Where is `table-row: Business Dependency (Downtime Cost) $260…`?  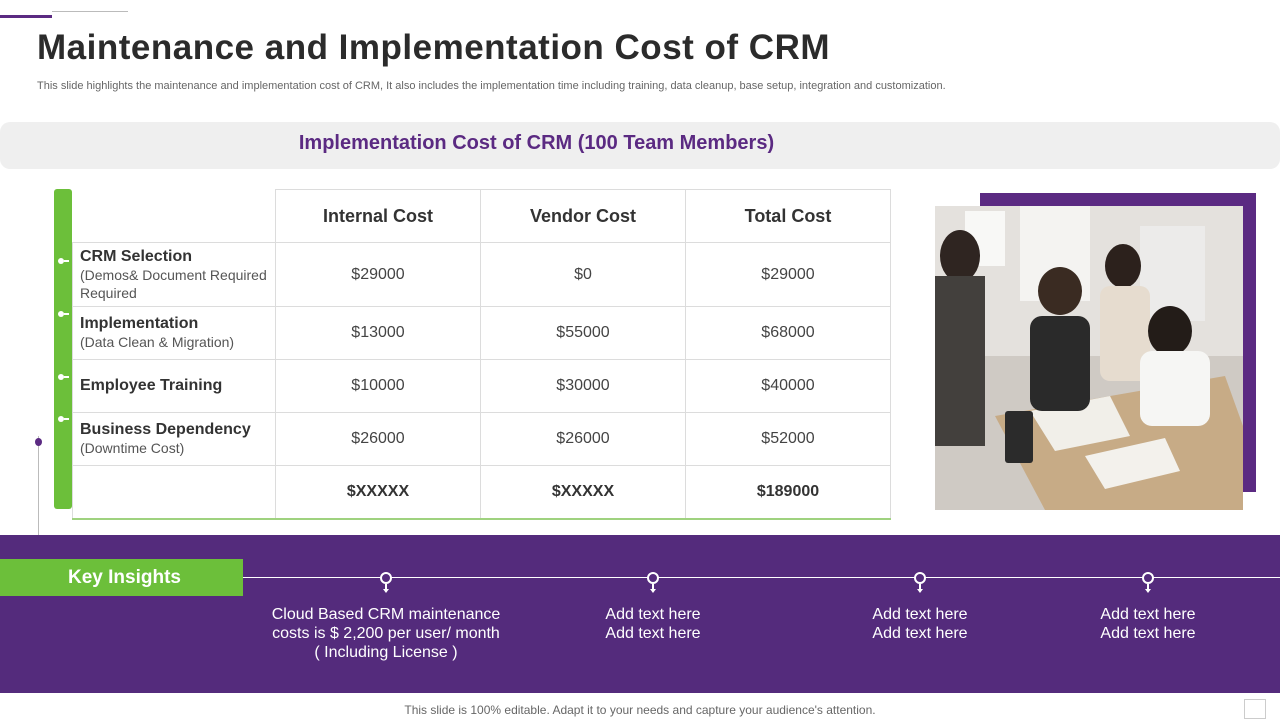 table-row: Business Dependency (Downtime Cost) $260… is located at coordinates (481, 439).